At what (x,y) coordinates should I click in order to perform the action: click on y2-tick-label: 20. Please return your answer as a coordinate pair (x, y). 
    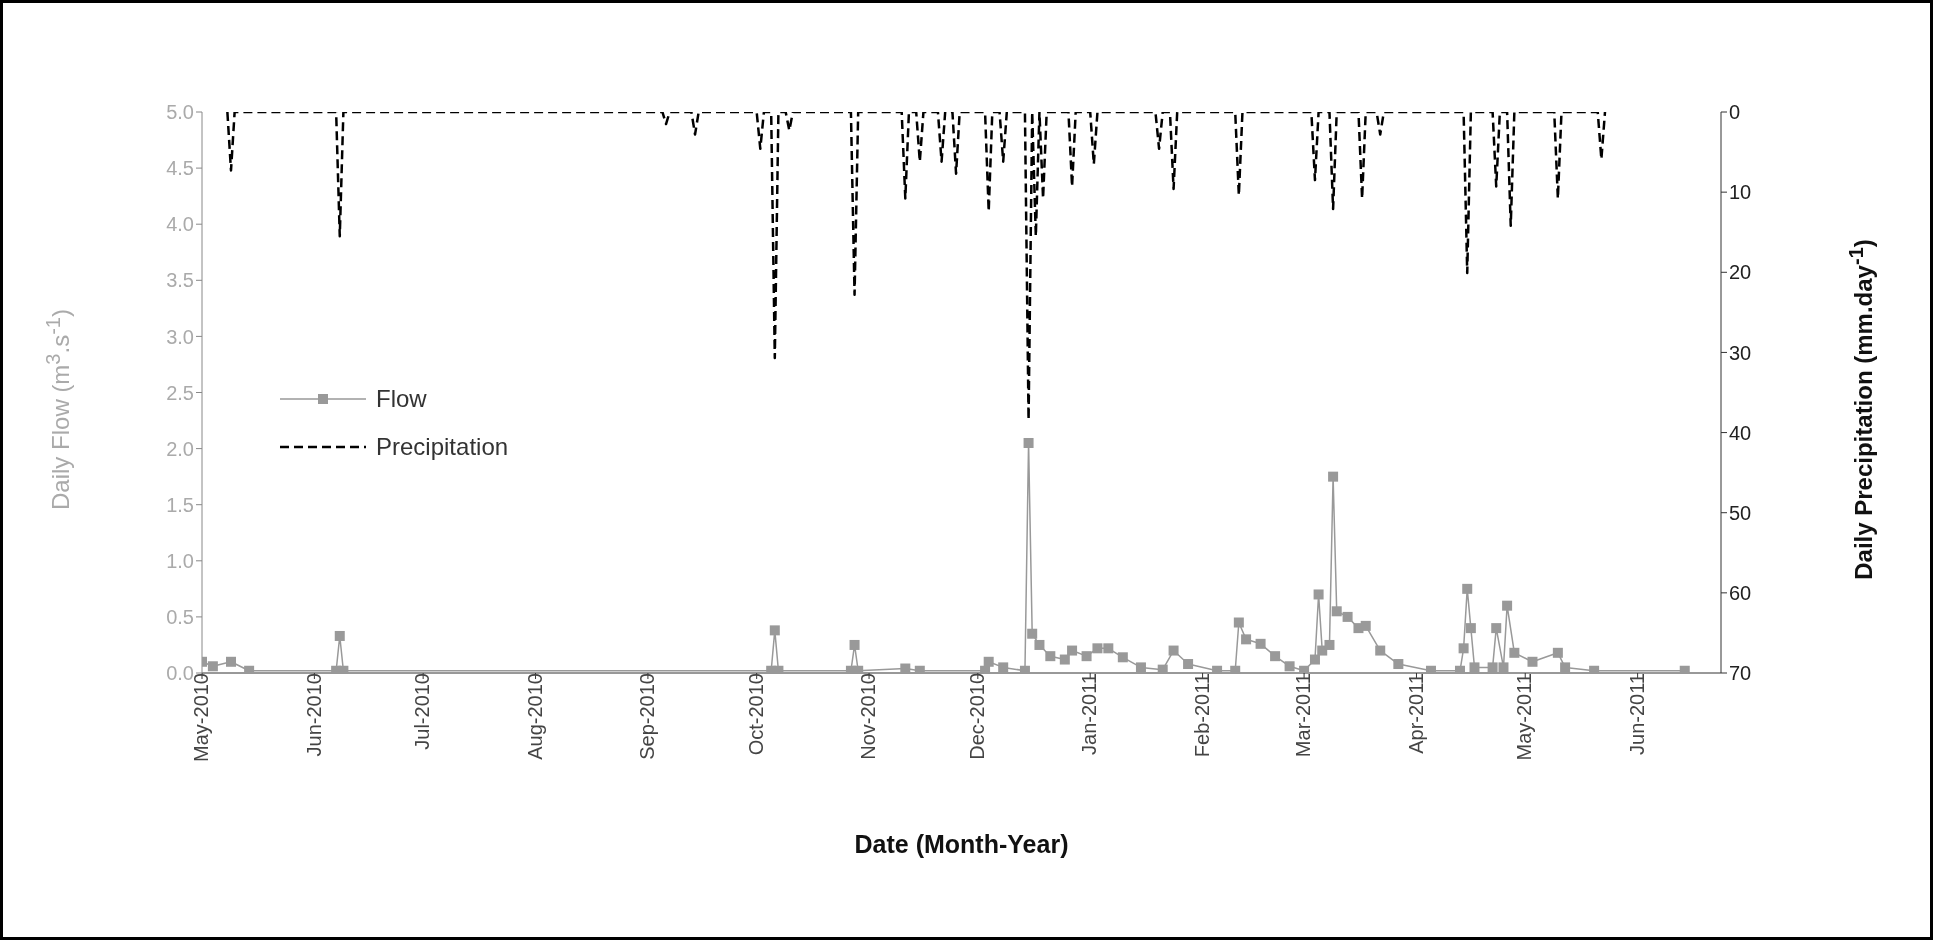
    Looking at the image, I should click on (1740, 272).